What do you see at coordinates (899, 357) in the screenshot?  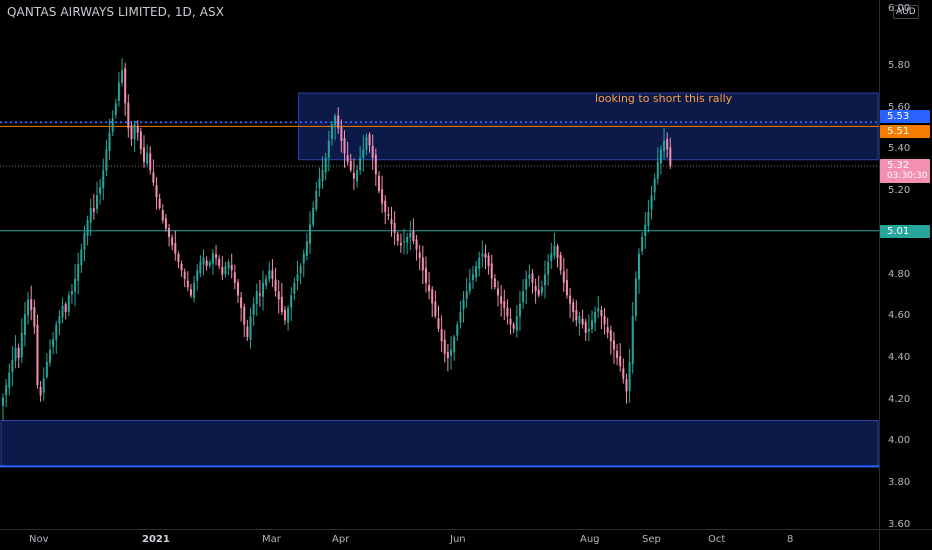 I see `y-tick-label: 4.40` at bounding box center [899, 357].